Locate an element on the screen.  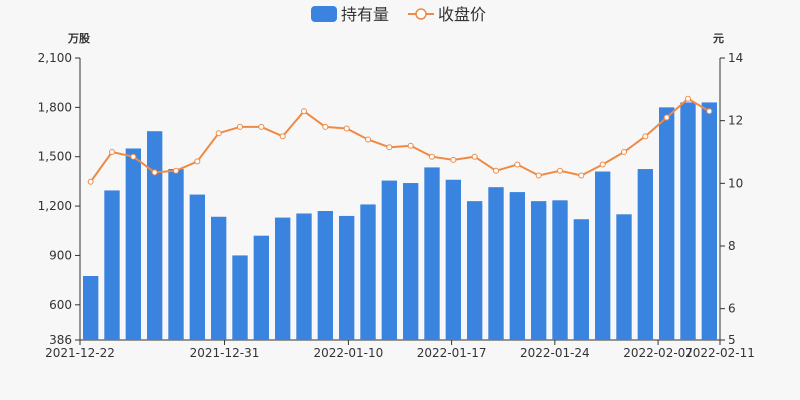
legend-holdings-swatch is located at coordinates (324, 14).